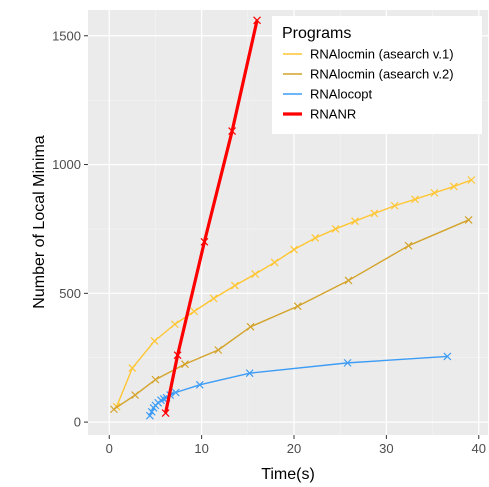 Image resolution: width=489 pixels, height=487 pixels. Describe the element at coordinates (382, 74) in the screenshot. I see `legend-label: RNAlocmin (asearch v.2)` at that location.